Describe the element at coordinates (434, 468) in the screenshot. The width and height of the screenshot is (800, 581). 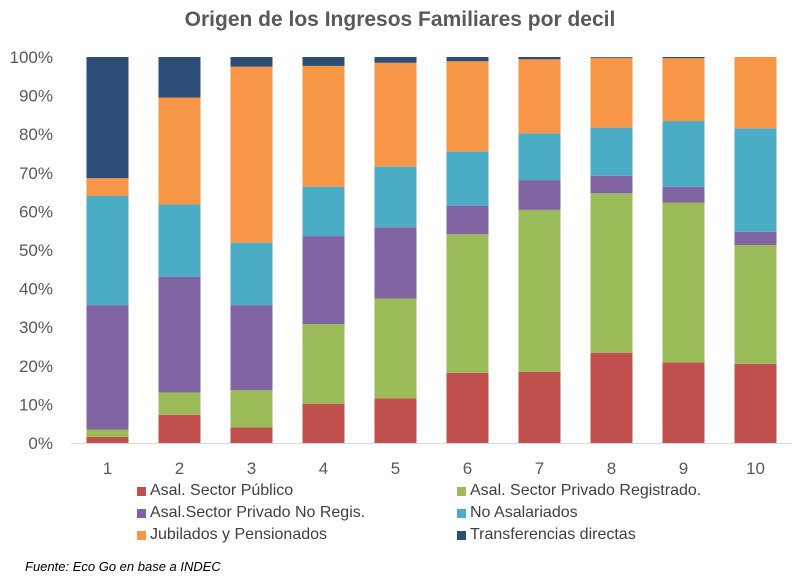
I see `x-axis: 1 2 3 4 5 6 7 8 9 10` at that location.